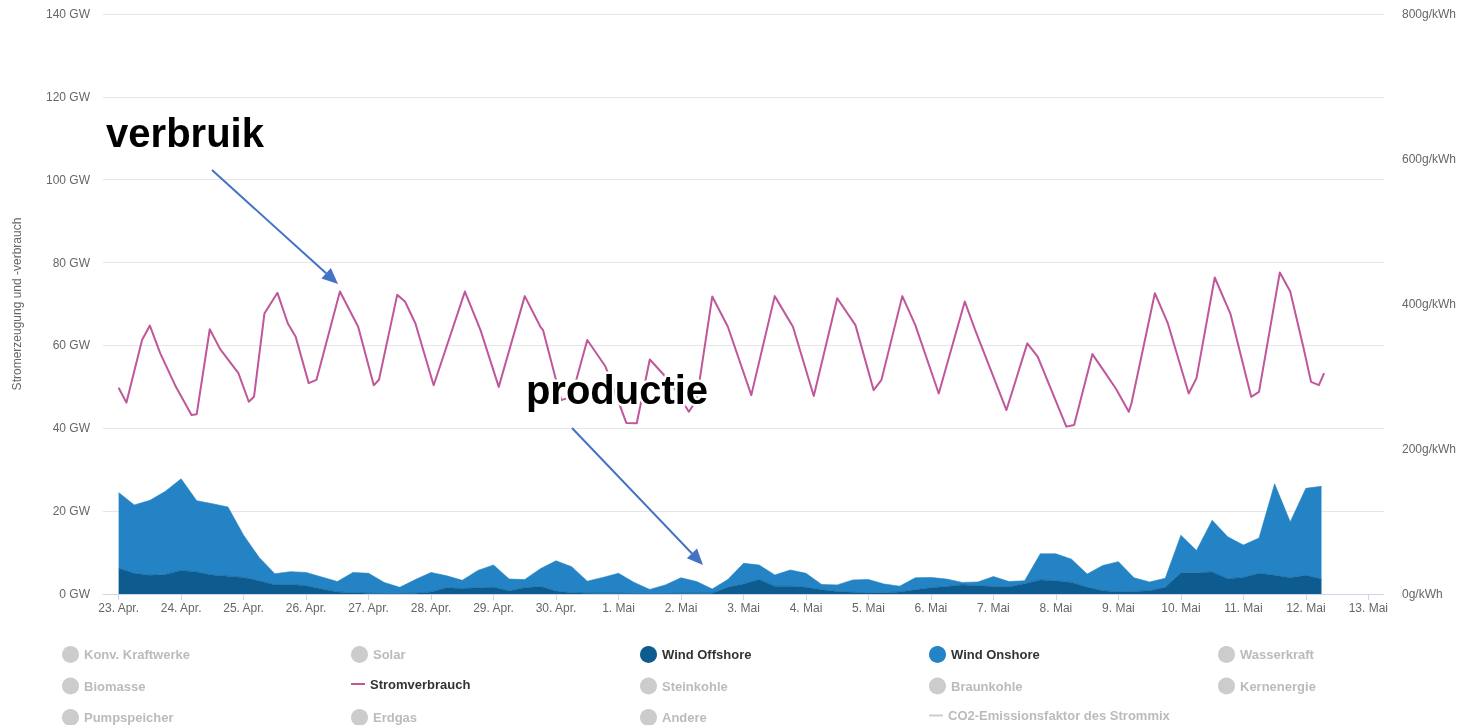 This screenshot has height=725, width=1459. What do you see at coordinates (1277, 654) in the screenshot?
I see `legend-label: Wasserkraft` at bounding box center [1277, 654].